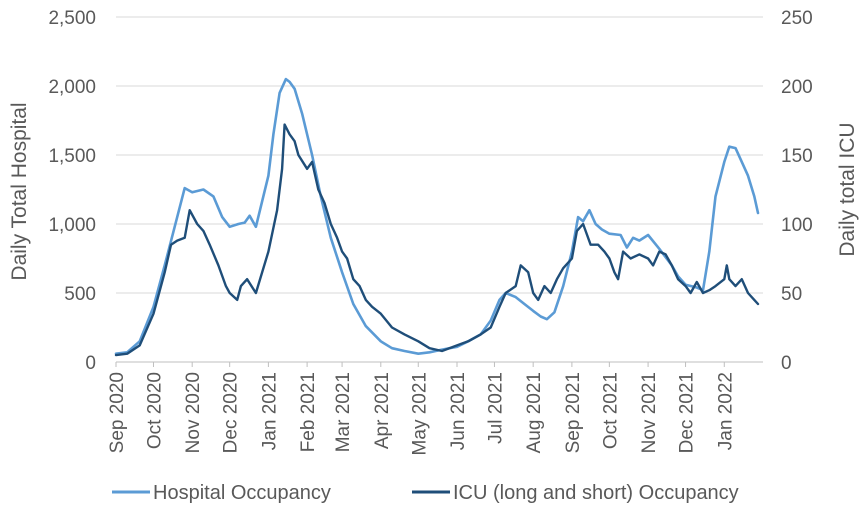 The width and height of the screenshot is (867, 519). What do you see at coordinates (80, 294) in the screenshot?
I see `y-left-tick-label: 500` at bounding box center [80, 294].